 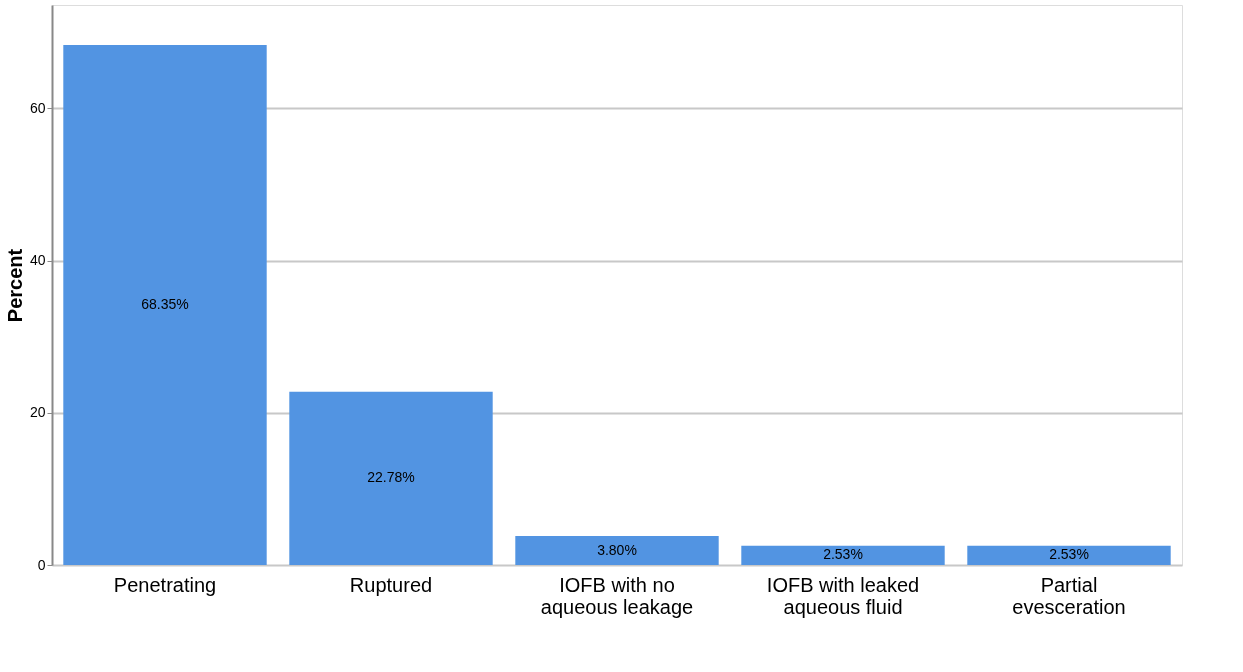 I want to click on data-label: 22.78%, so click(x=391, y=477).